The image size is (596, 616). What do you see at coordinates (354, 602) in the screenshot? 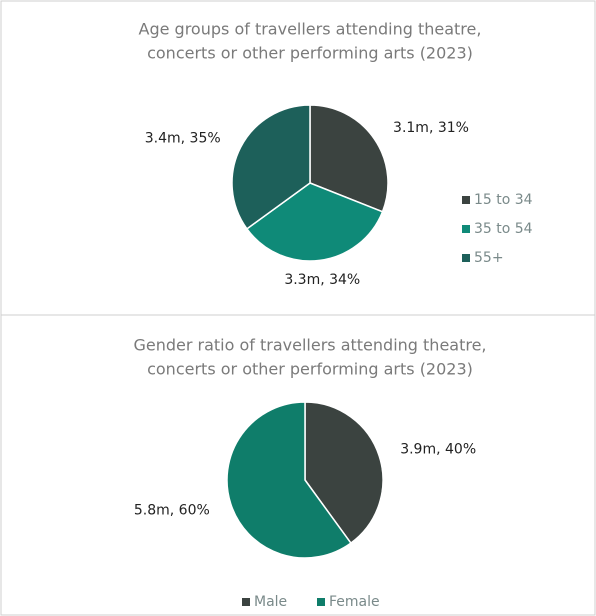
I see `legend-label: Female` at bounding box center [354, 602].